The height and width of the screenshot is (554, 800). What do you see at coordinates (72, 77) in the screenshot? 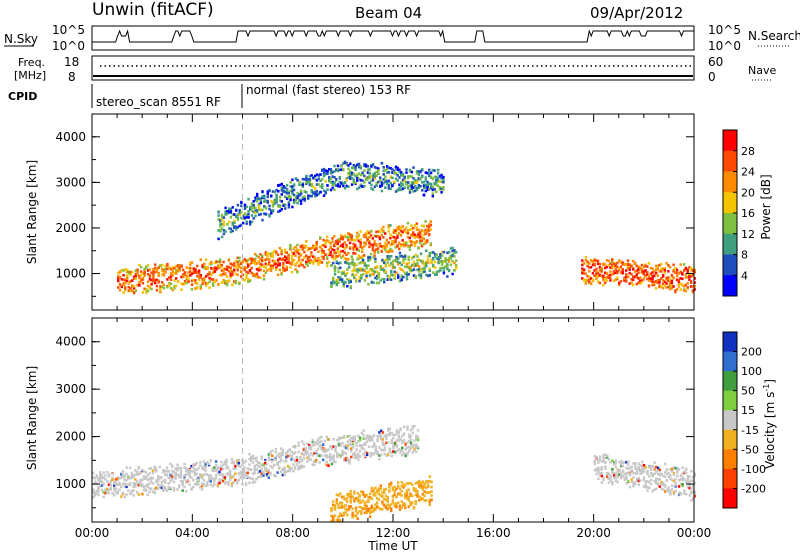
I see `freq-tick-bottom: 8` at bounding box center [72, 77].